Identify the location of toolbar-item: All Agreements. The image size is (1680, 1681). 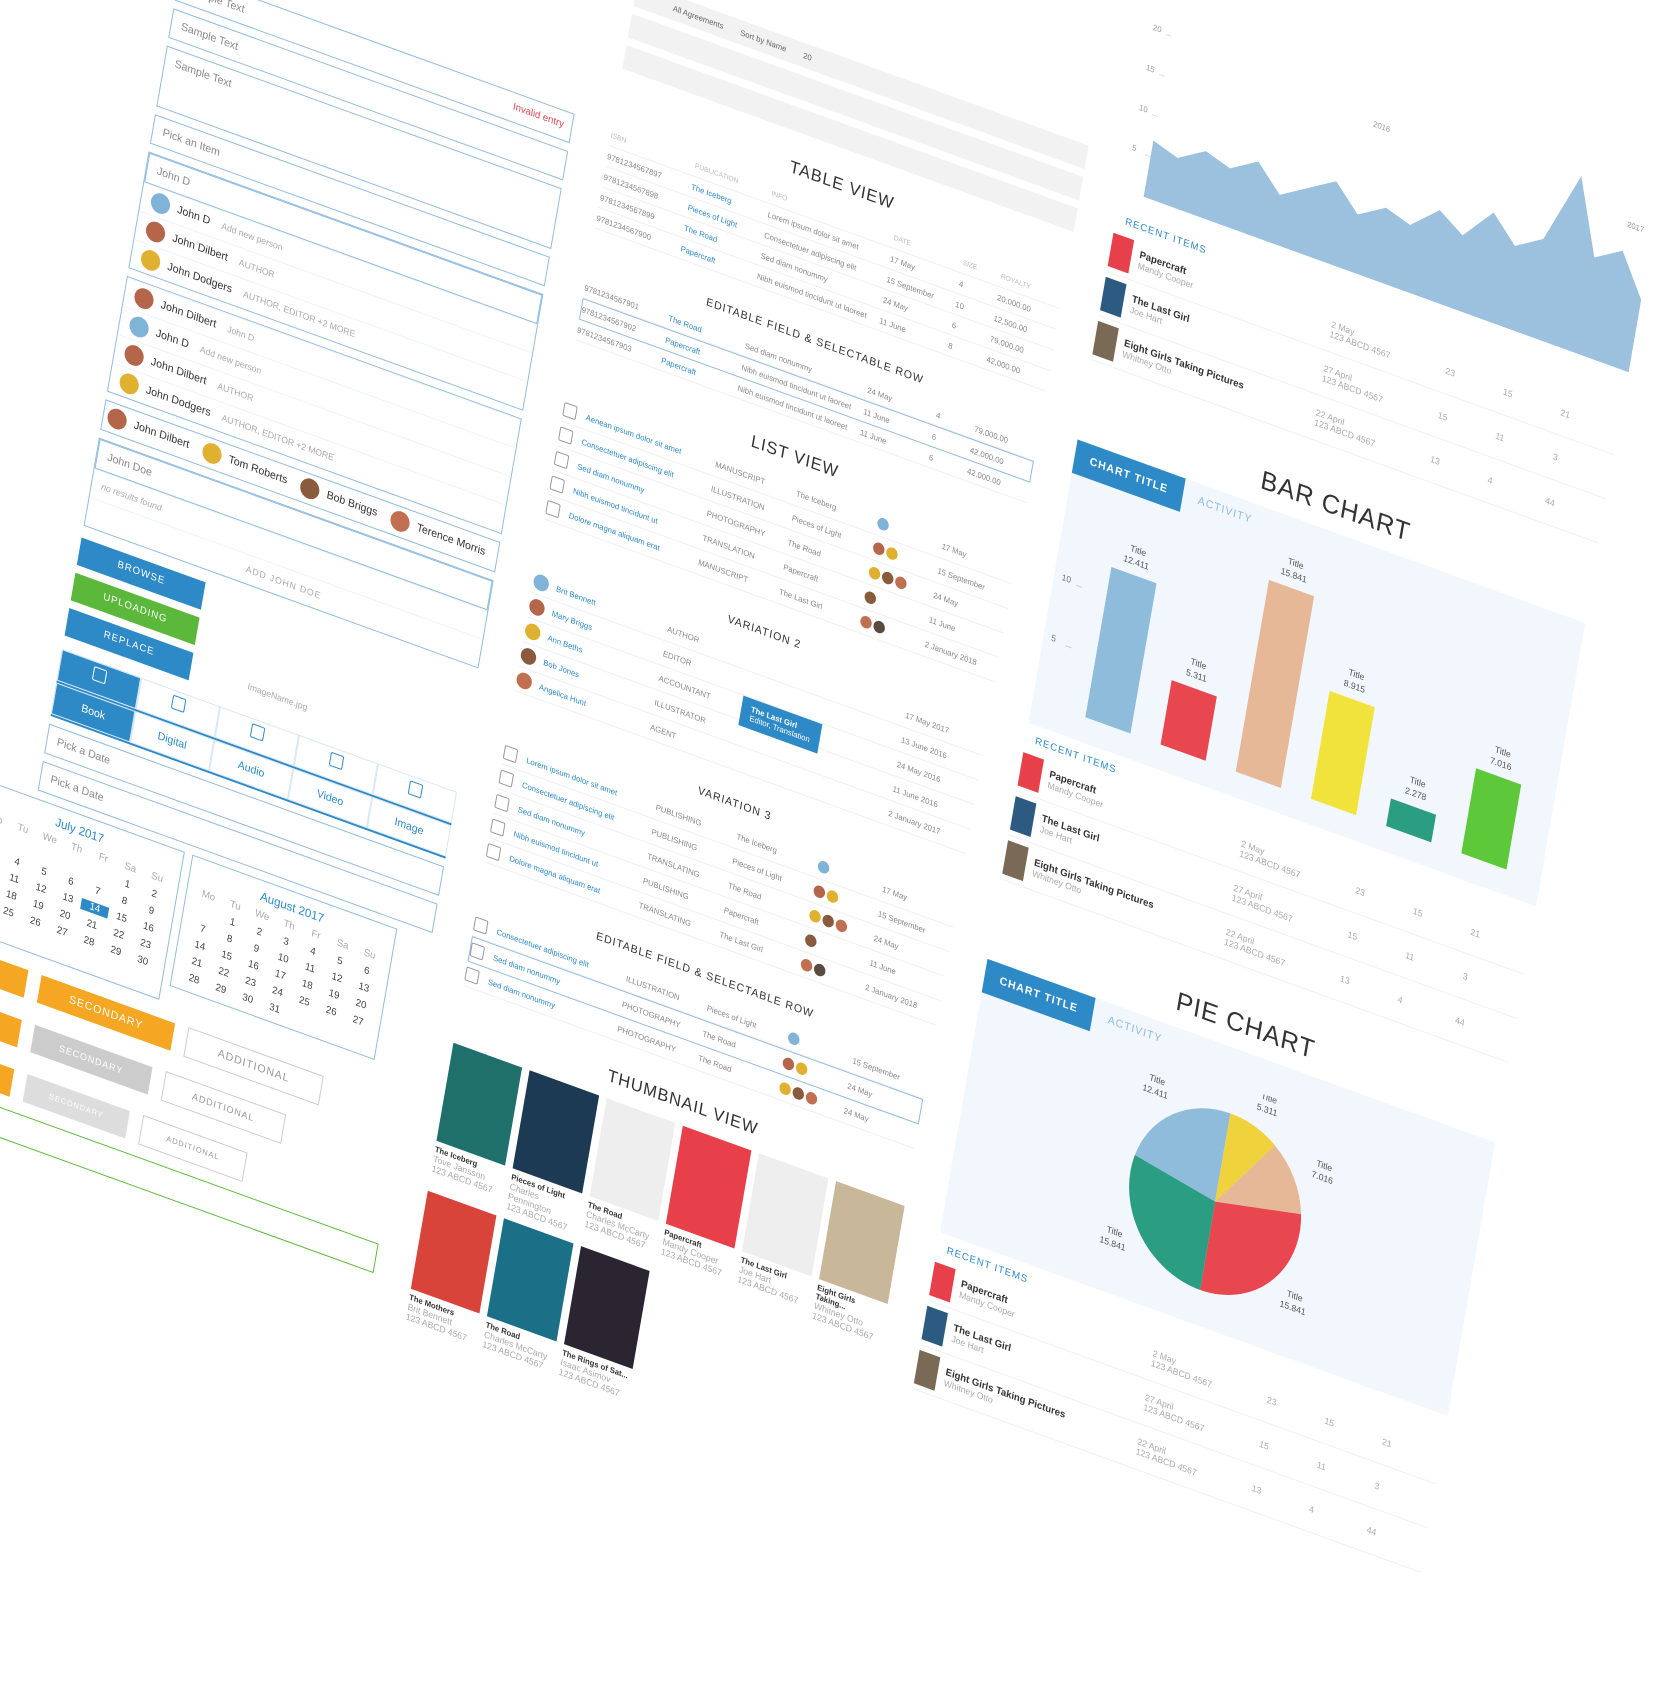
(698, 17).